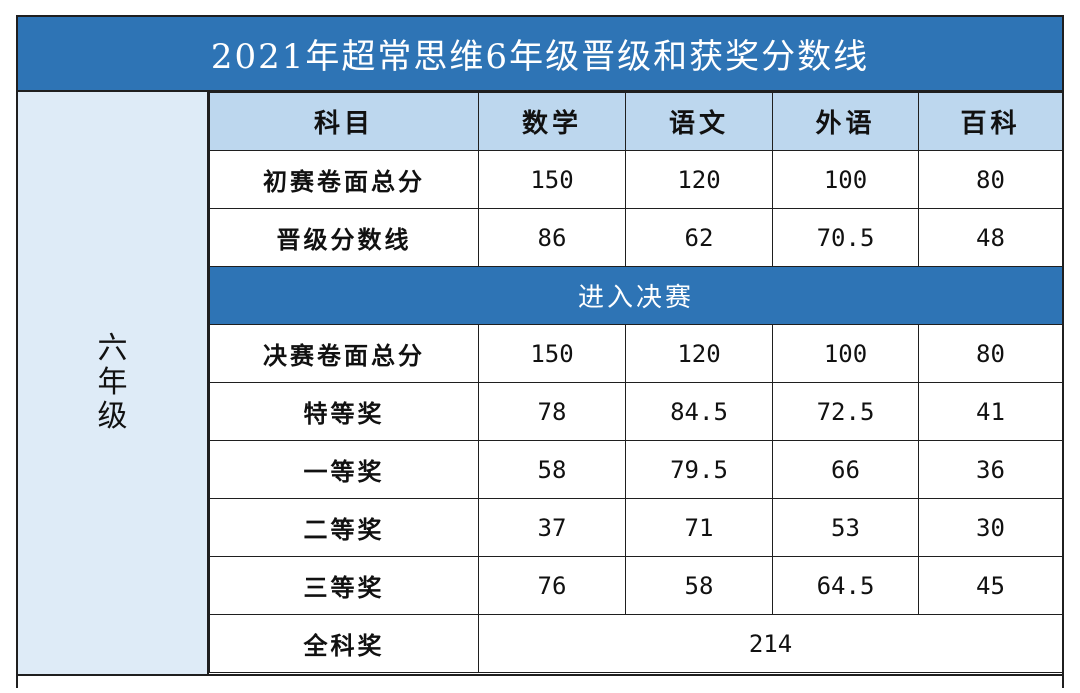  Describe the element at coordinates (990, 237) in the screenshot. I see `cell-value: 48` at that location.